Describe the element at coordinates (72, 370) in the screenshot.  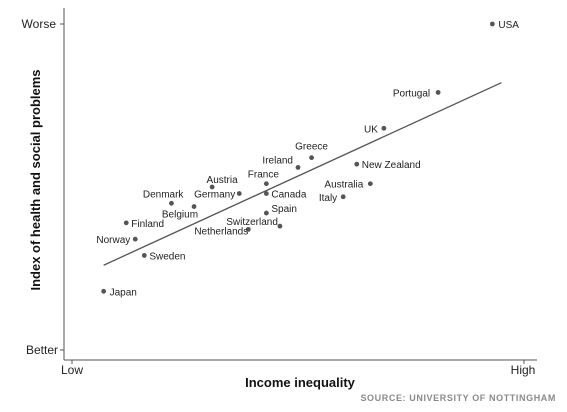
I see `x-tick-label-low: Low` at that location.